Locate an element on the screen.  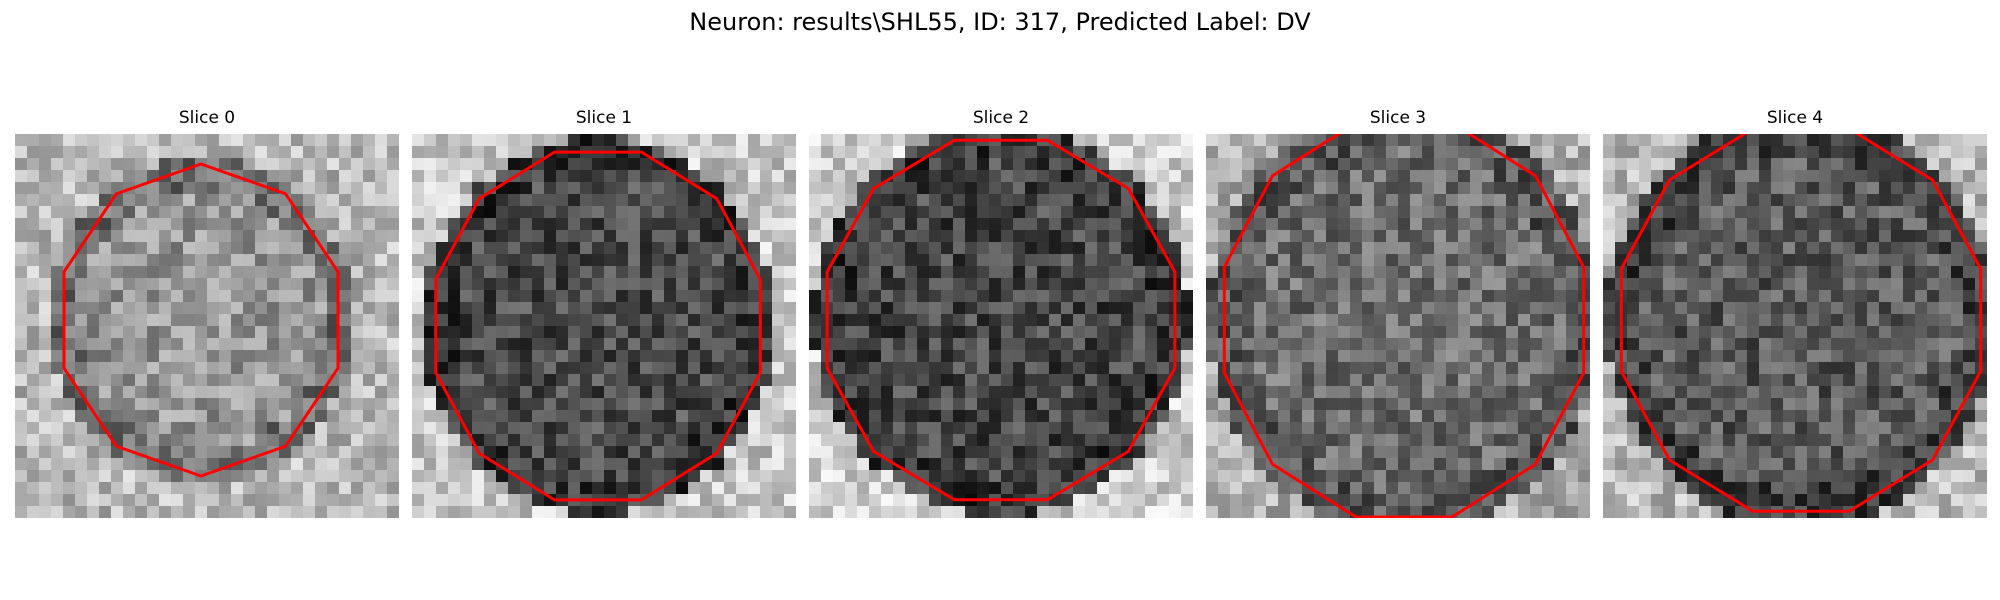
segmentation-contour is located at coordinates (598, 326).